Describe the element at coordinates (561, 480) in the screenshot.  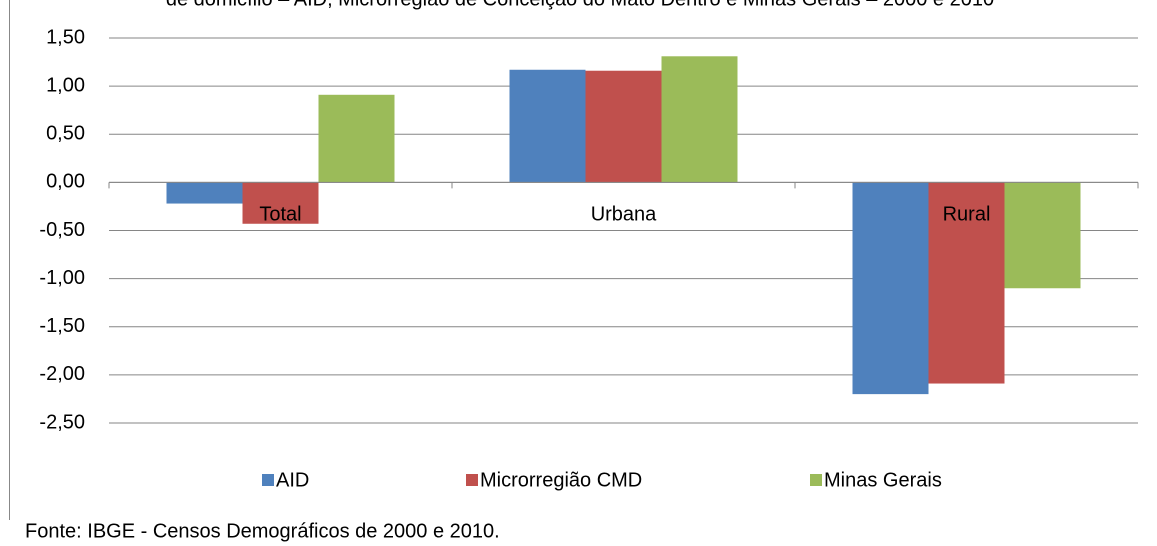
I see `legend-label: Microrregião CMD` at that location.